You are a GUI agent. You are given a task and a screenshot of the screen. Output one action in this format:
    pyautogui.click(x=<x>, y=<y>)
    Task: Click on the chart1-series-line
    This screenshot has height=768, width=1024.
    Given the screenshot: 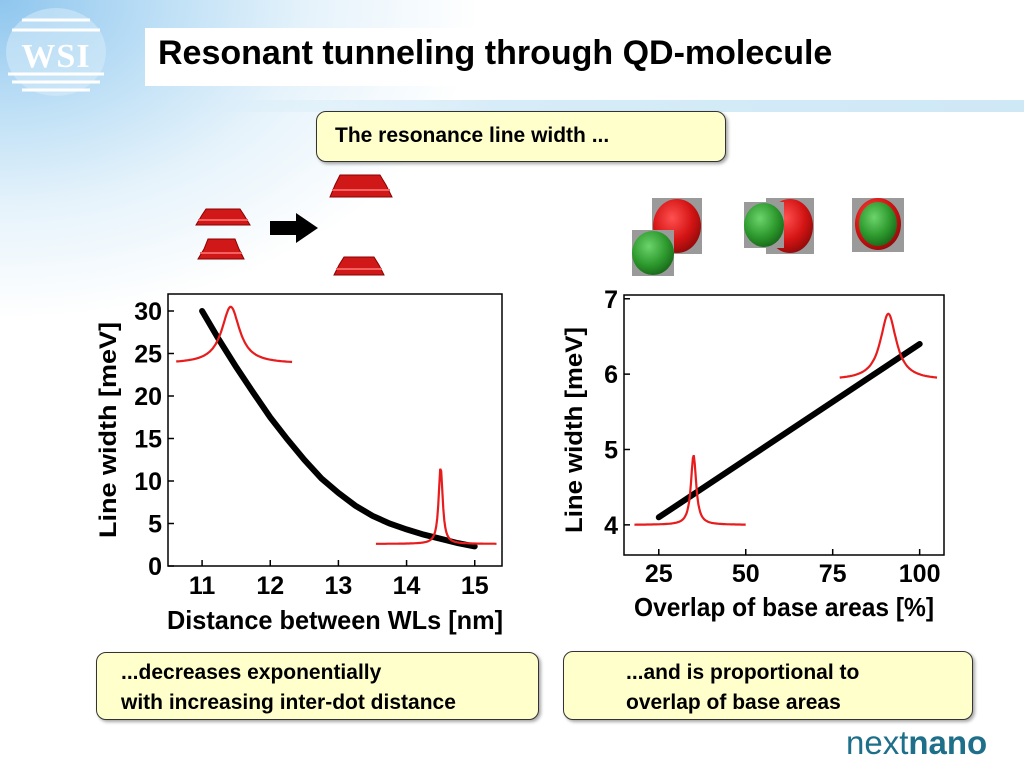 What is the action you would take?
    pyautogui.click(x=338, y=429)
    